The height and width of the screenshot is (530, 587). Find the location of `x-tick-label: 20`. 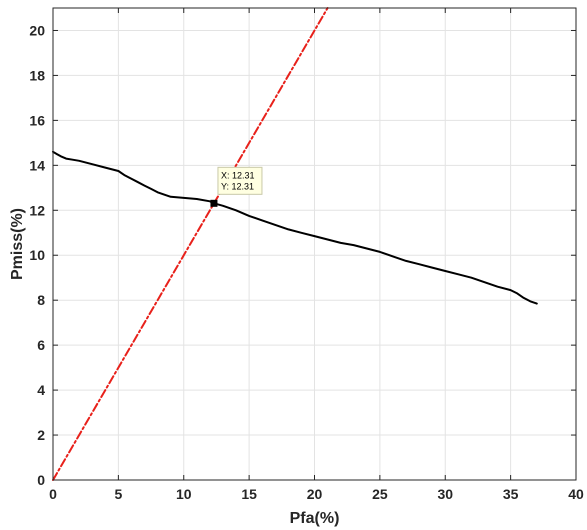

x-tick-label: 20 is located at coordinates (315, 494).